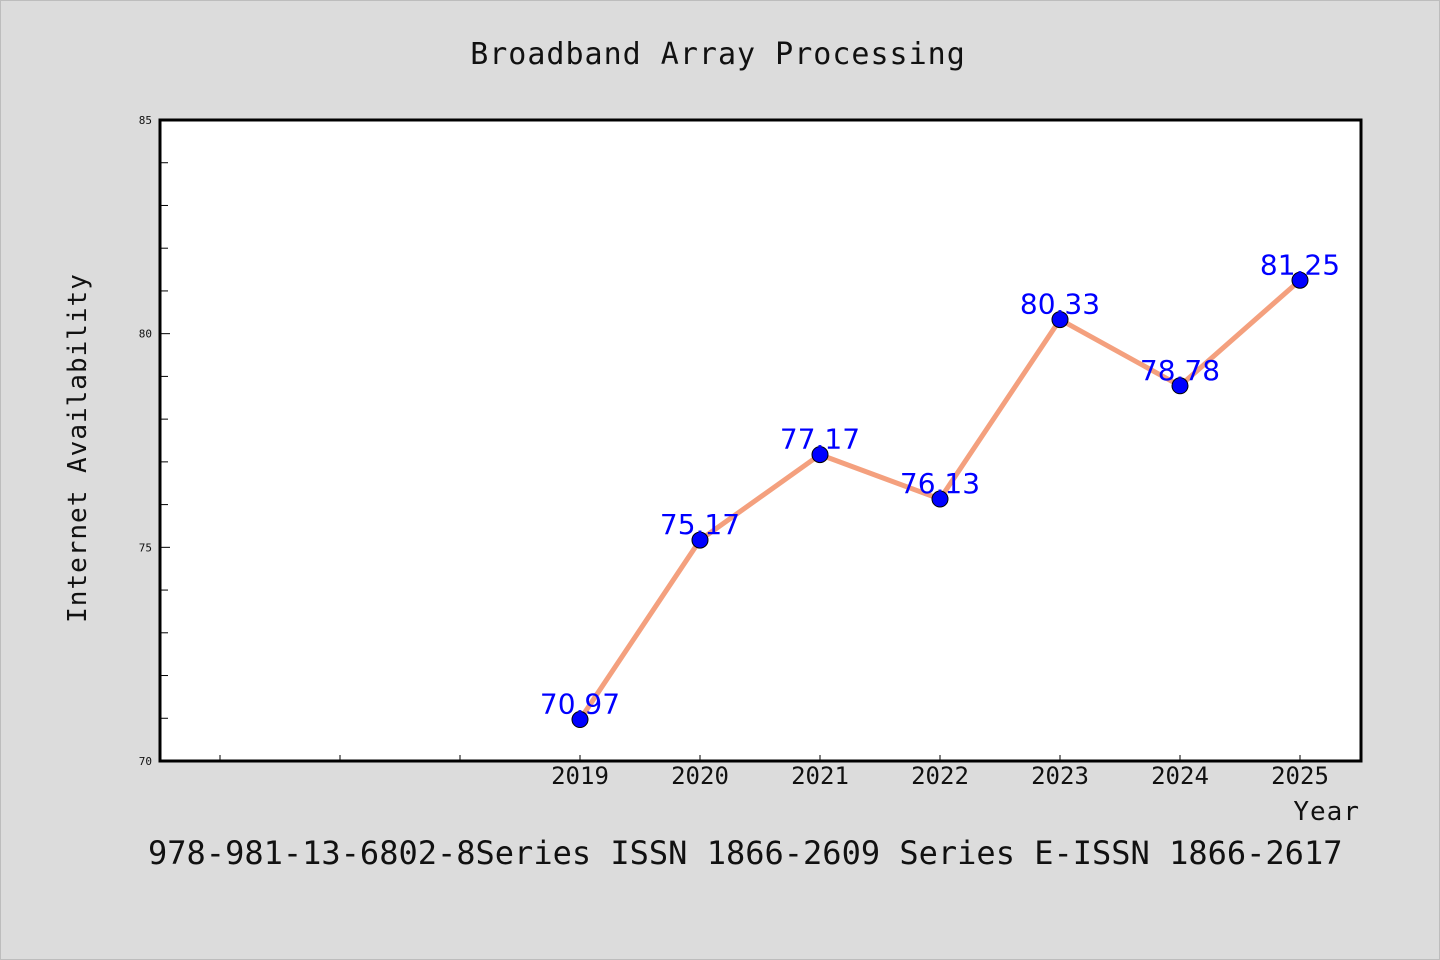  Describe the element at coordinates (718, 54) in the screenshot. I see `chart-title: Broadband Array Processing` at that location.